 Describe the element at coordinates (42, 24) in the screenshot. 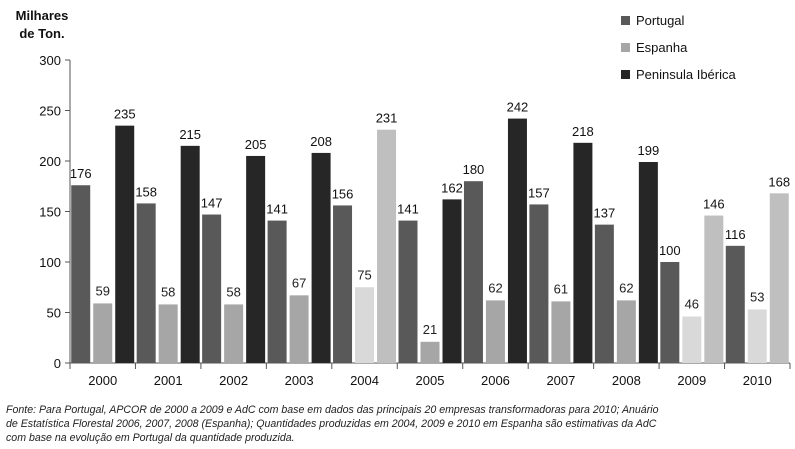

I see `y-axis-label: Milhares de Ton.` at that location.